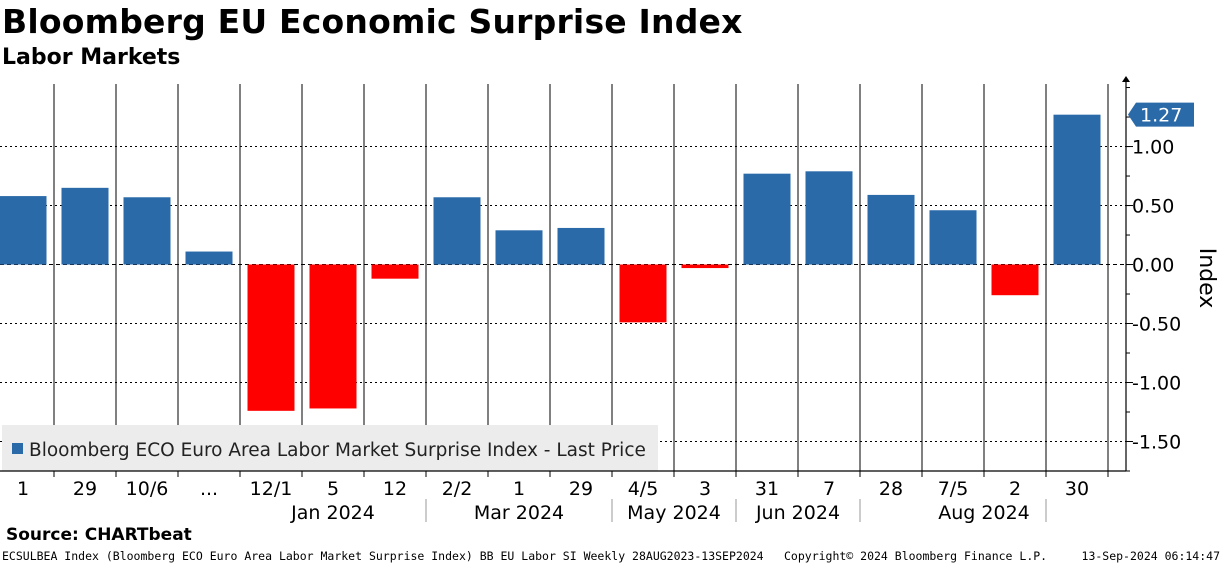  What do you see at coordinates (372, 21) in the screenshot?
I see `chart-title: Bloomberg EU Economic Surprise Index` at bounding box center [372, 21].